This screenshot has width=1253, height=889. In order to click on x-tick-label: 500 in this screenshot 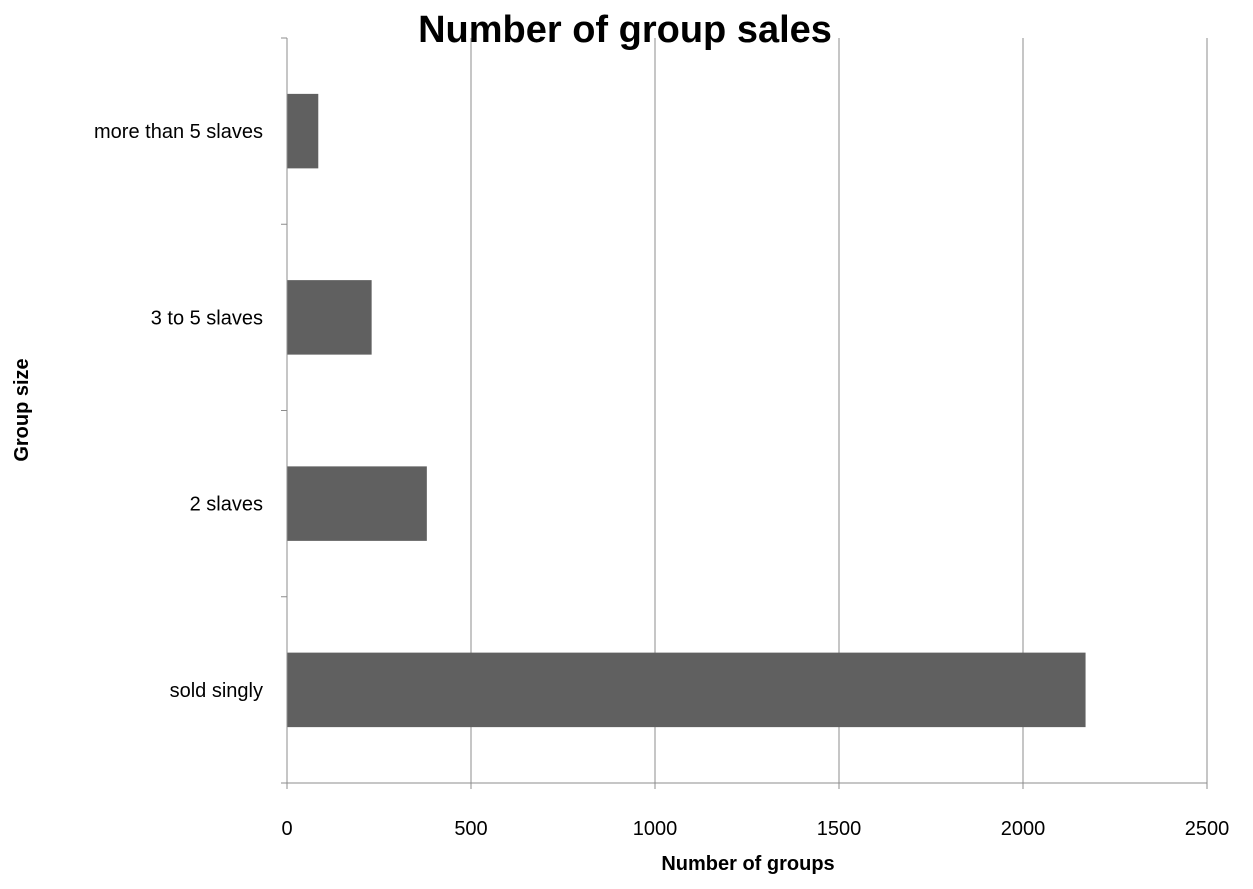, I will do `click(470, 829)`.